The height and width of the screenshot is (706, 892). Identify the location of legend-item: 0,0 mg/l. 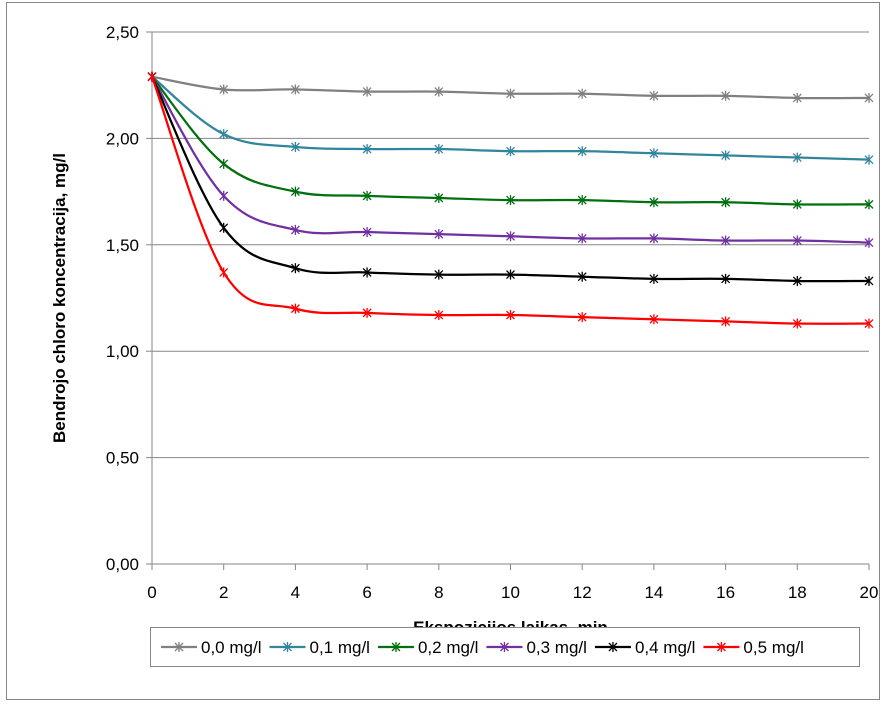
(211, 647).